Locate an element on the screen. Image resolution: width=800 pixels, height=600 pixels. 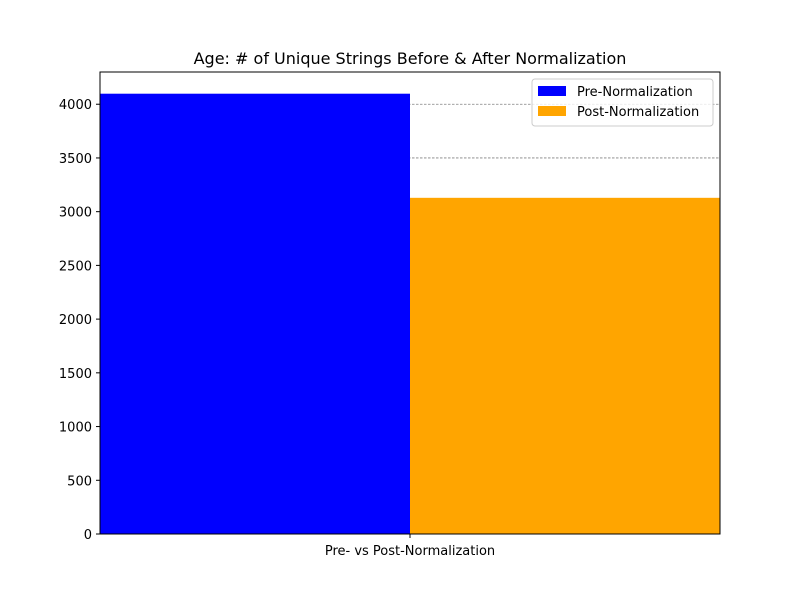
legend-frame is located at coordinates (622, 102).